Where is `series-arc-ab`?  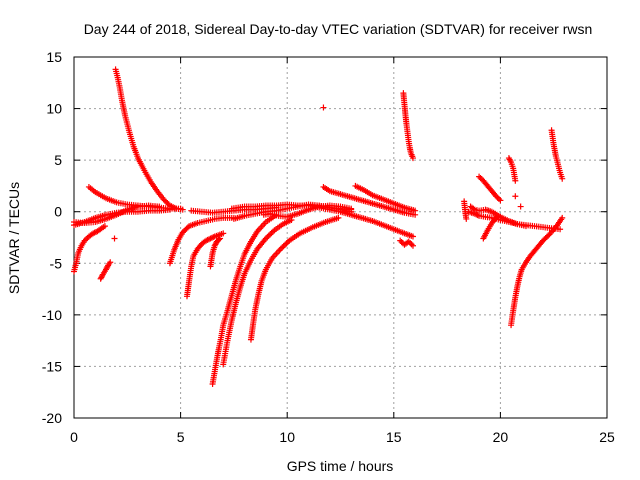 series-arc-ab is located at coordinates (490, 228).